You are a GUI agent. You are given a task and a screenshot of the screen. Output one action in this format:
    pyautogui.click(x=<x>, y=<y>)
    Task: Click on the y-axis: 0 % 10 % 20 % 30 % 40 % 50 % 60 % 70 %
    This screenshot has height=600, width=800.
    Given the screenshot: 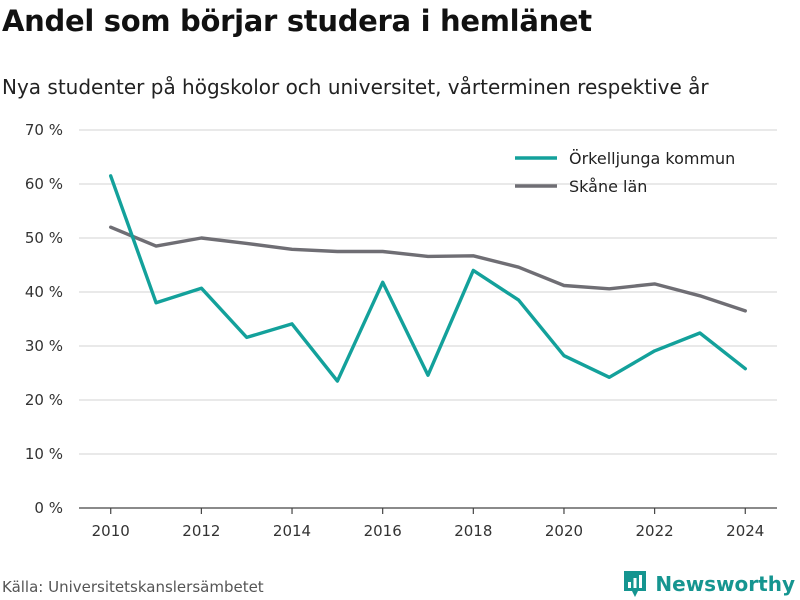 What is the action you would take?
    pyautogui.click(x=44, y=319)
    